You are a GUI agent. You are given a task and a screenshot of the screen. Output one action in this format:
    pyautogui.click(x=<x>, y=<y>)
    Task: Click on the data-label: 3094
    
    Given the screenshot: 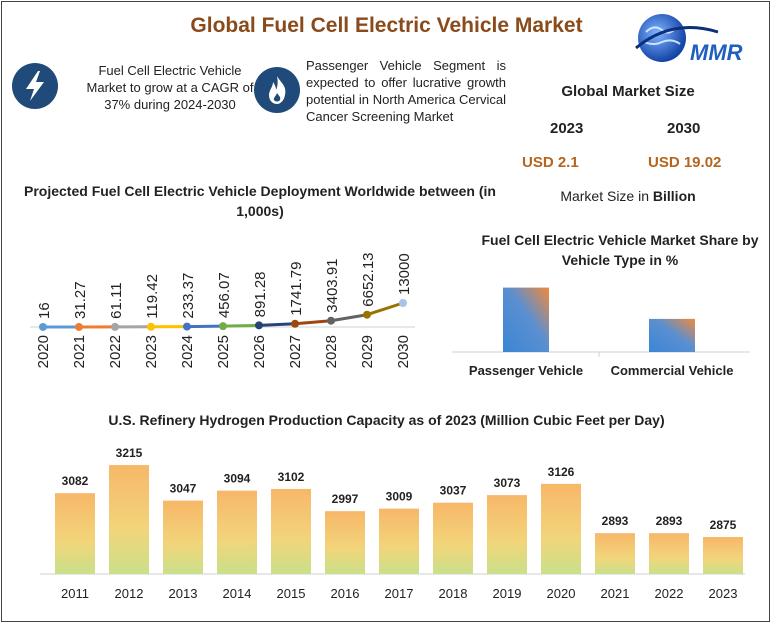 What is the action you would take?
    pyautogui.click(x=237, y=479)
    